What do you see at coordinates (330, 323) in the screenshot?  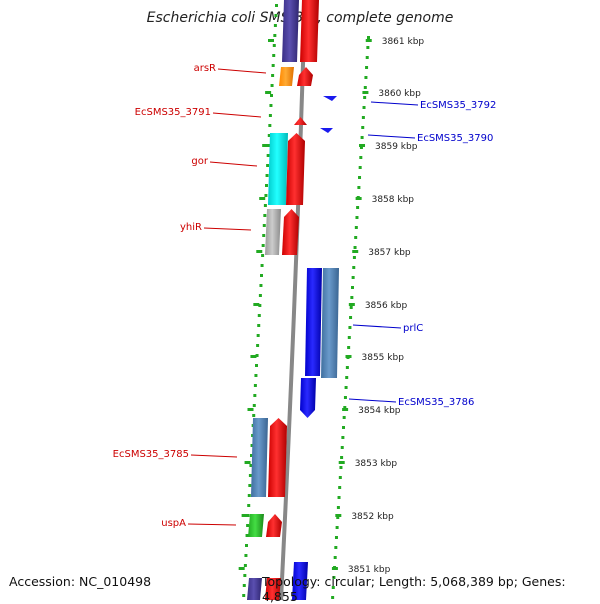 I see `cds-block-prlC-steel` at bounding box center [330, 323].